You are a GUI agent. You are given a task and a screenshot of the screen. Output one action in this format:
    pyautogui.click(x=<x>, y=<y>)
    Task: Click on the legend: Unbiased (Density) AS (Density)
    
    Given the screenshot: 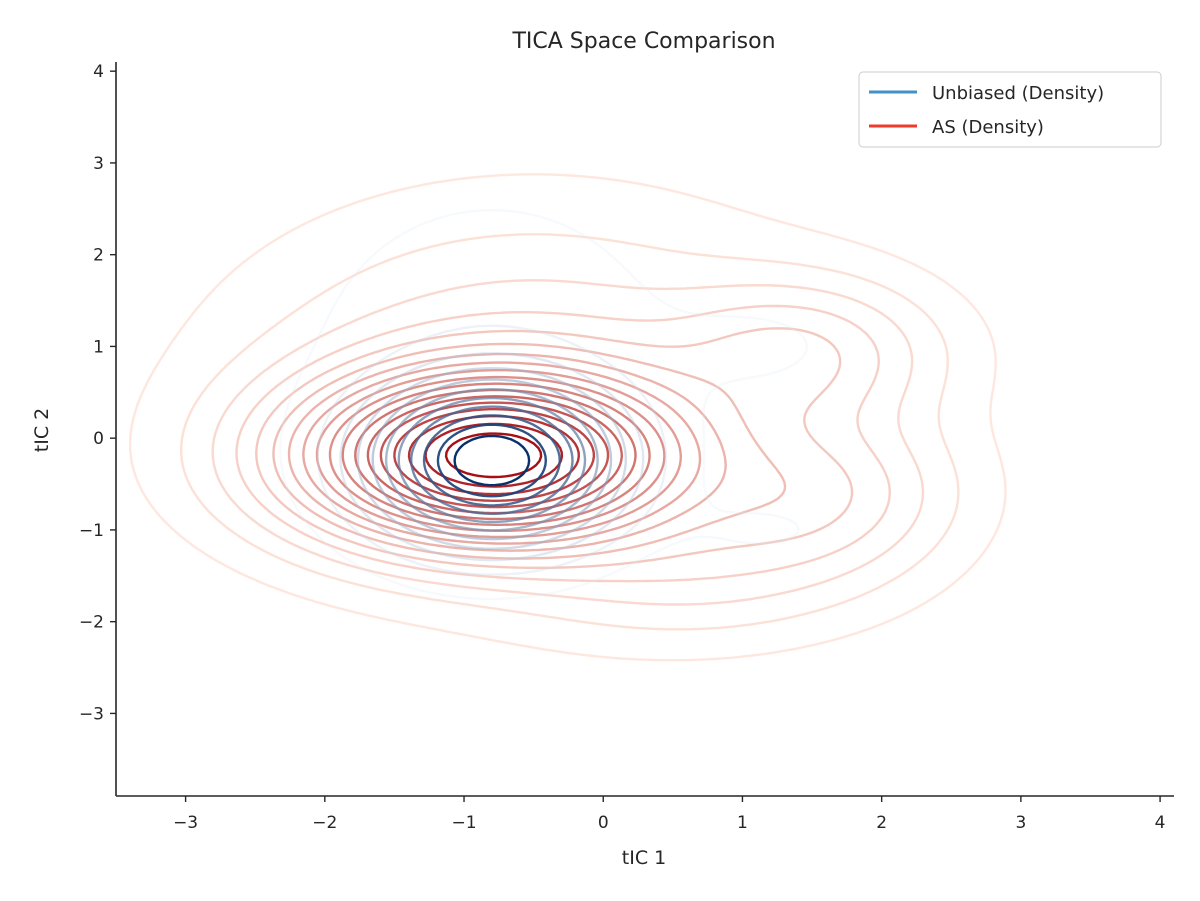 What is the action you would take?
    pyautogui.click(x=1010, y=109)
    